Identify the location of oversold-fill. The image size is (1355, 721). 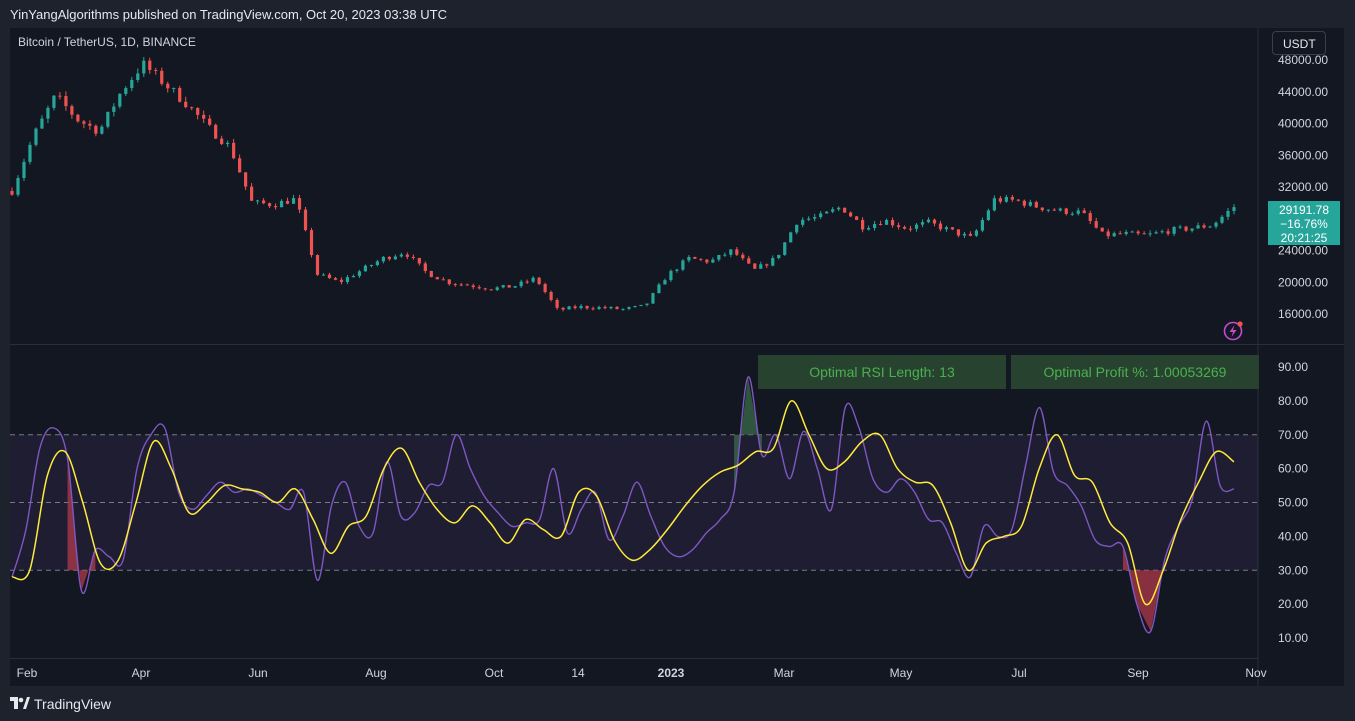
(81, 524).